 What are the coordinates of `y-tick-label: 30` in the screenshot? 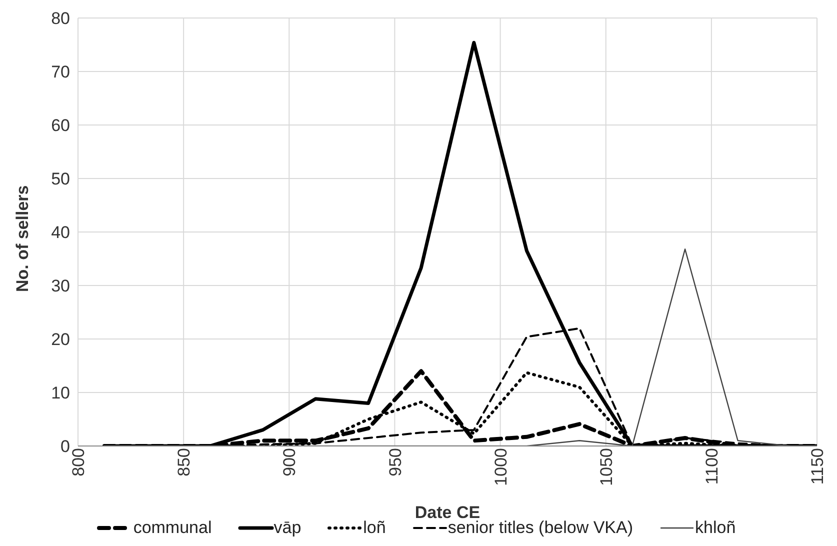 It's located at (60, 286).